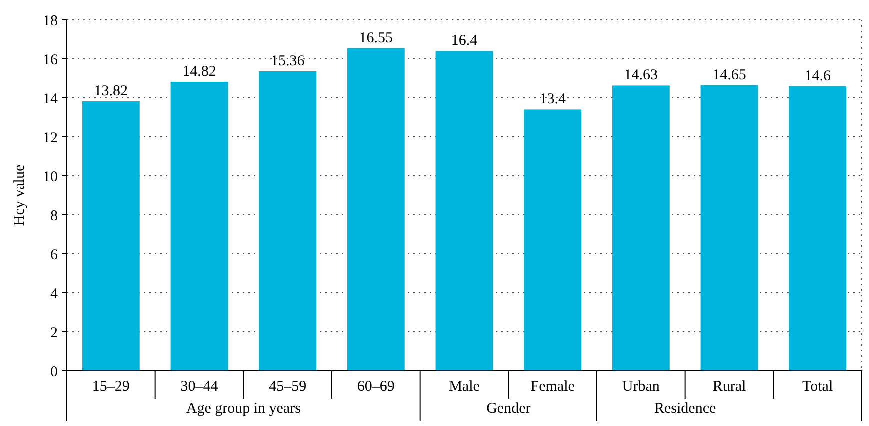 This screenshot has width=869, height=426. What do you see at coordinates (288, 61) in the screenshot?
I see `data-label: 15.36` at bounding box center [288, 61].